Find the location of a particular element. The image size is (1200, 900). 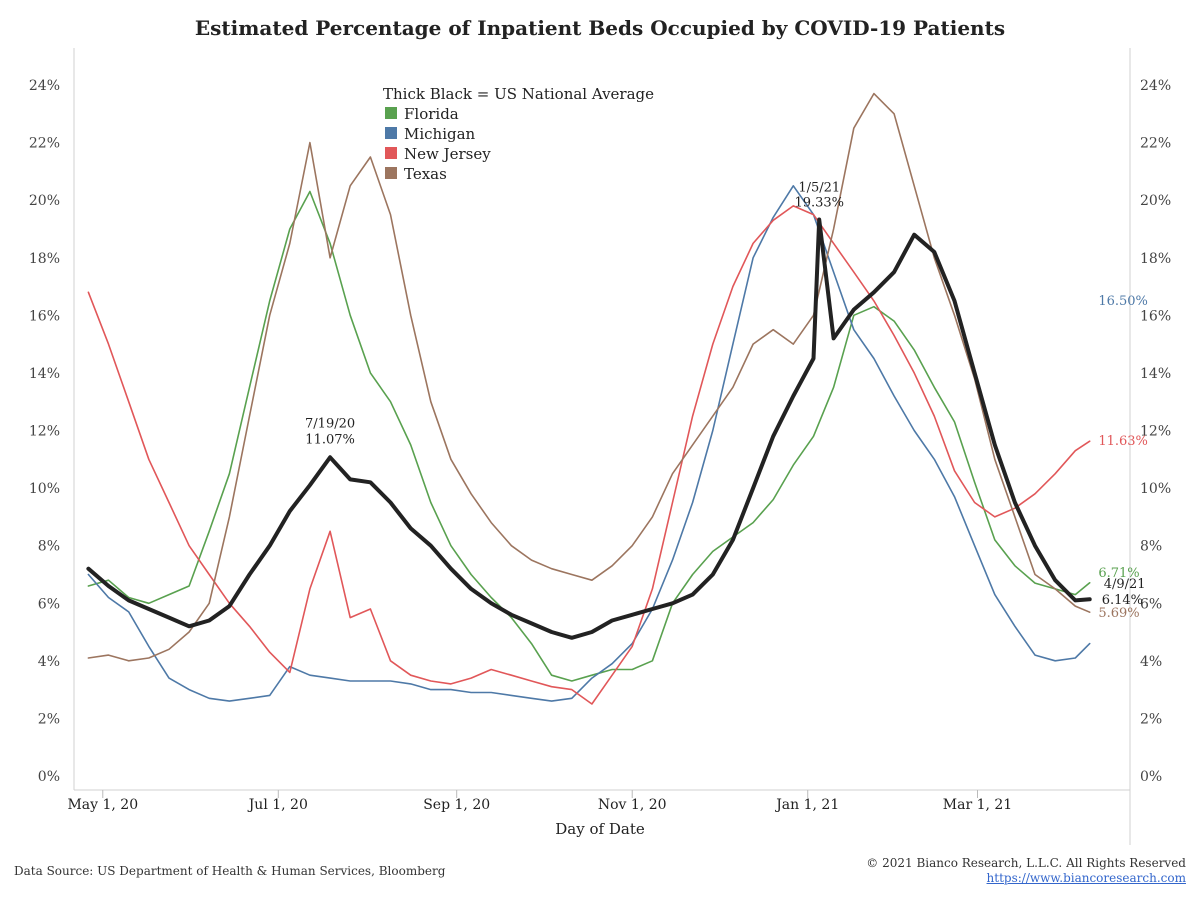

annotation-date: 7/19/20 is located at coordinates (330, 423).